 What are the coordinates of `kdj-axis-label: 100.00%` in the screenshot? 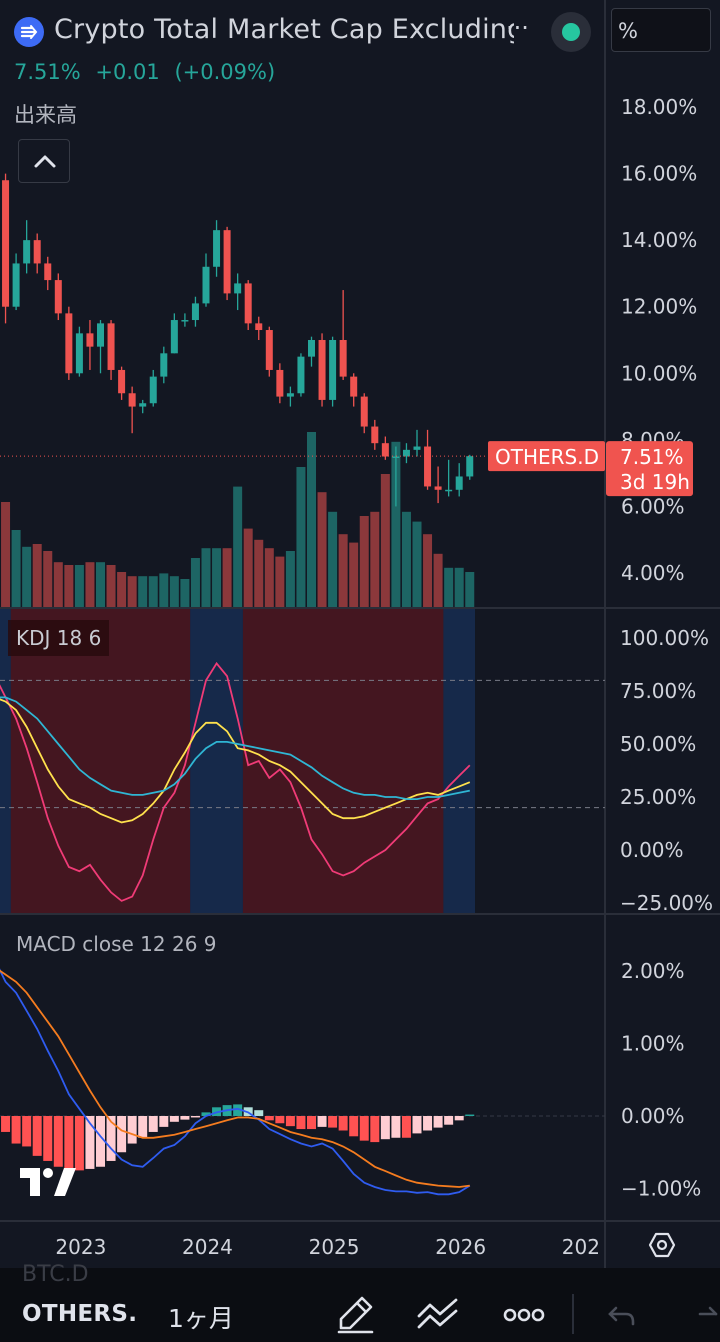 It's located at (664, 638).